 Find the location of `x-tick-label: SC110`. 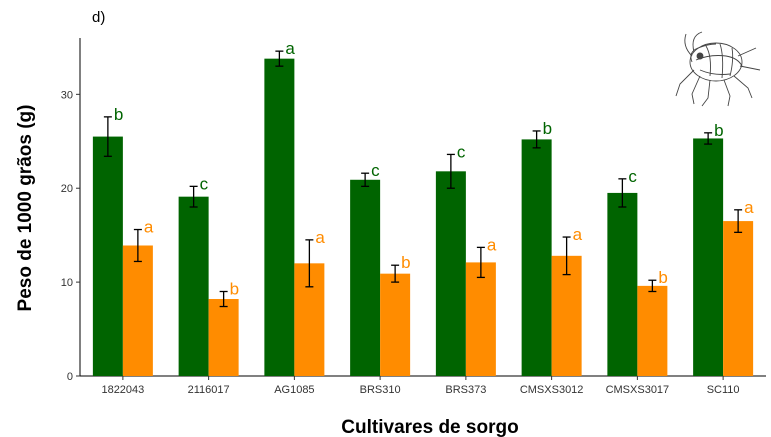

x-tick-label: SC110 is located at coordinates (723, 390).